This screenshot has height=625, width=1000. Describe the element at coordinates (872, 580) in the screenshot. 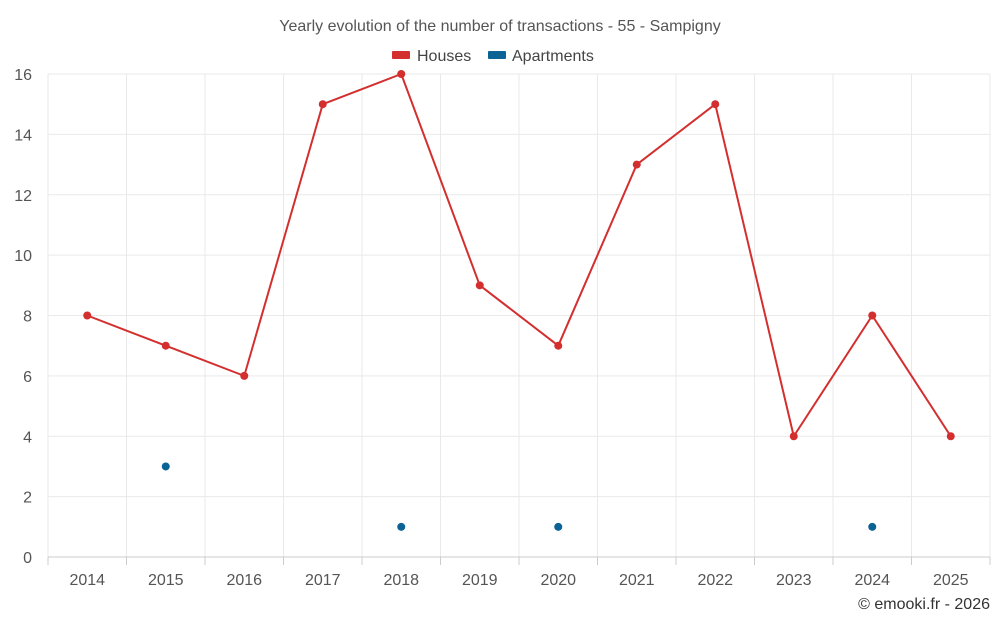

I see `x-tick-label: 2024` at that location.